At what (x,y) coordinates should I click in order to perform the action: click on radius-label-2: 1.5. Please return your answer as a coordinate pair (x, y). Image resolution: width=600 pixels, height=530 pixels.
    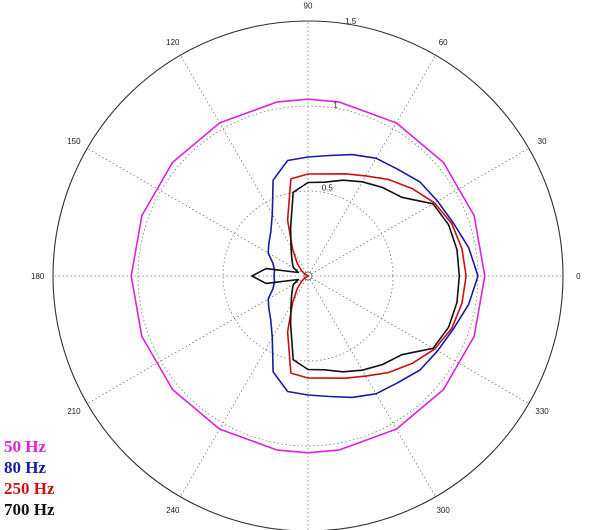
    Looking at the image, I should click on (351, 21).